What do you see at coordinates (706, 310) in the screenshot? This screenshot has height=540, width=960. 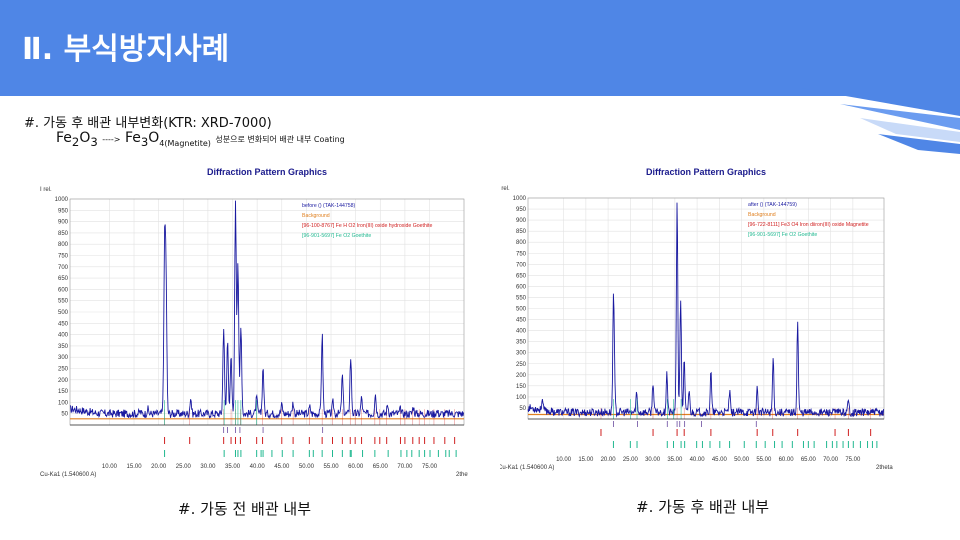 I see `series-line-main` at bounding box center [706, 310].